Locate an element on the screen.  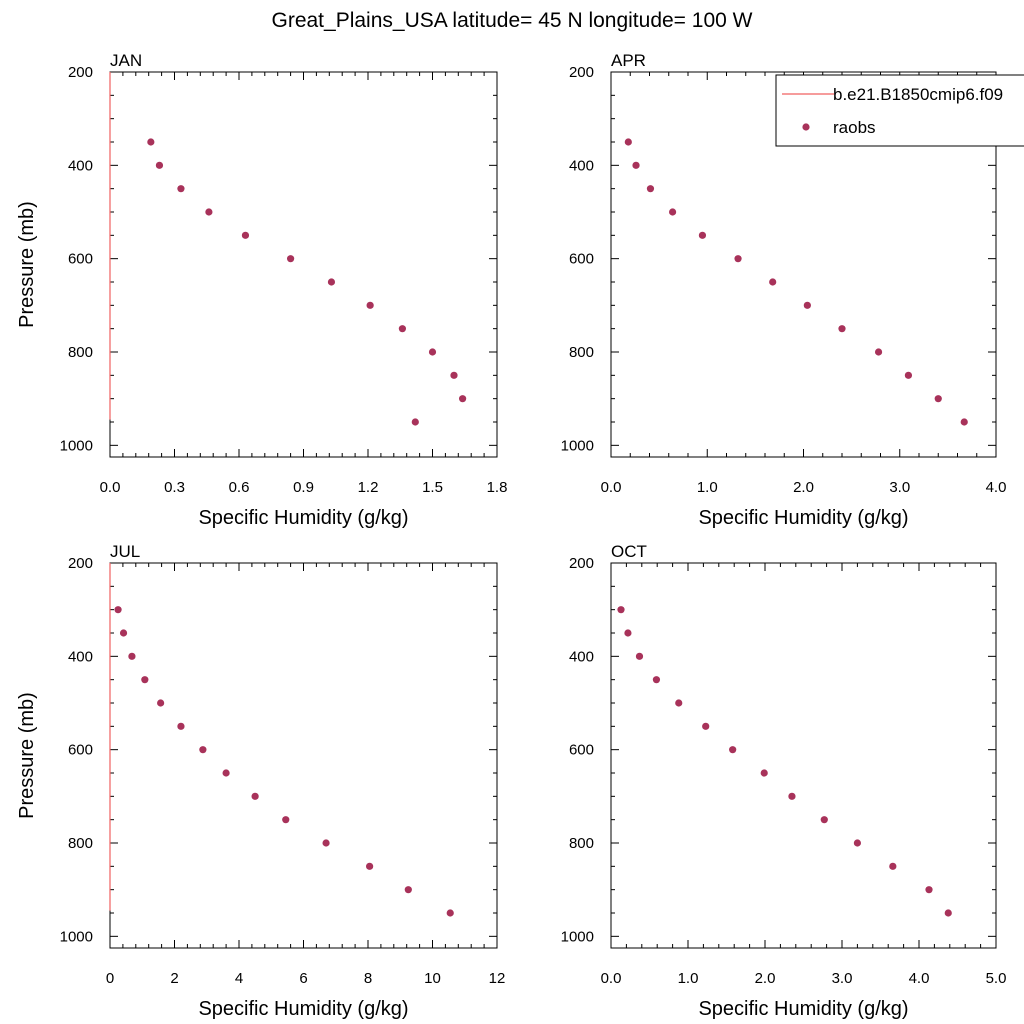
legend-box is located at coordinates (899, 110).